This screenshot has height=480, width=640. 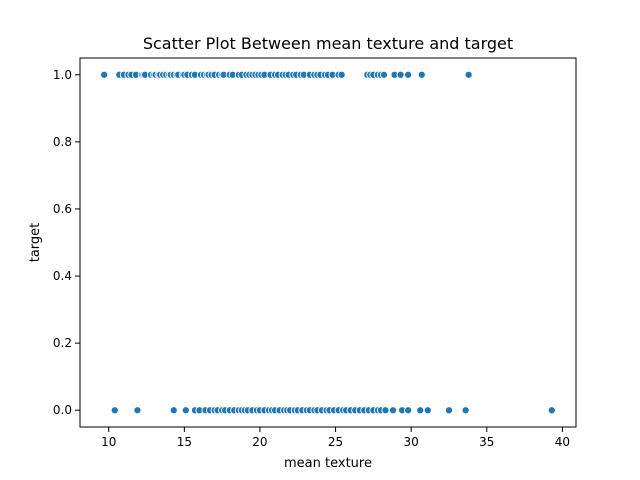 What do you see at coordinates (62, 410) in the screenshot?
I see `y-tick-label: 0.0` at bounding box center [62, 410].